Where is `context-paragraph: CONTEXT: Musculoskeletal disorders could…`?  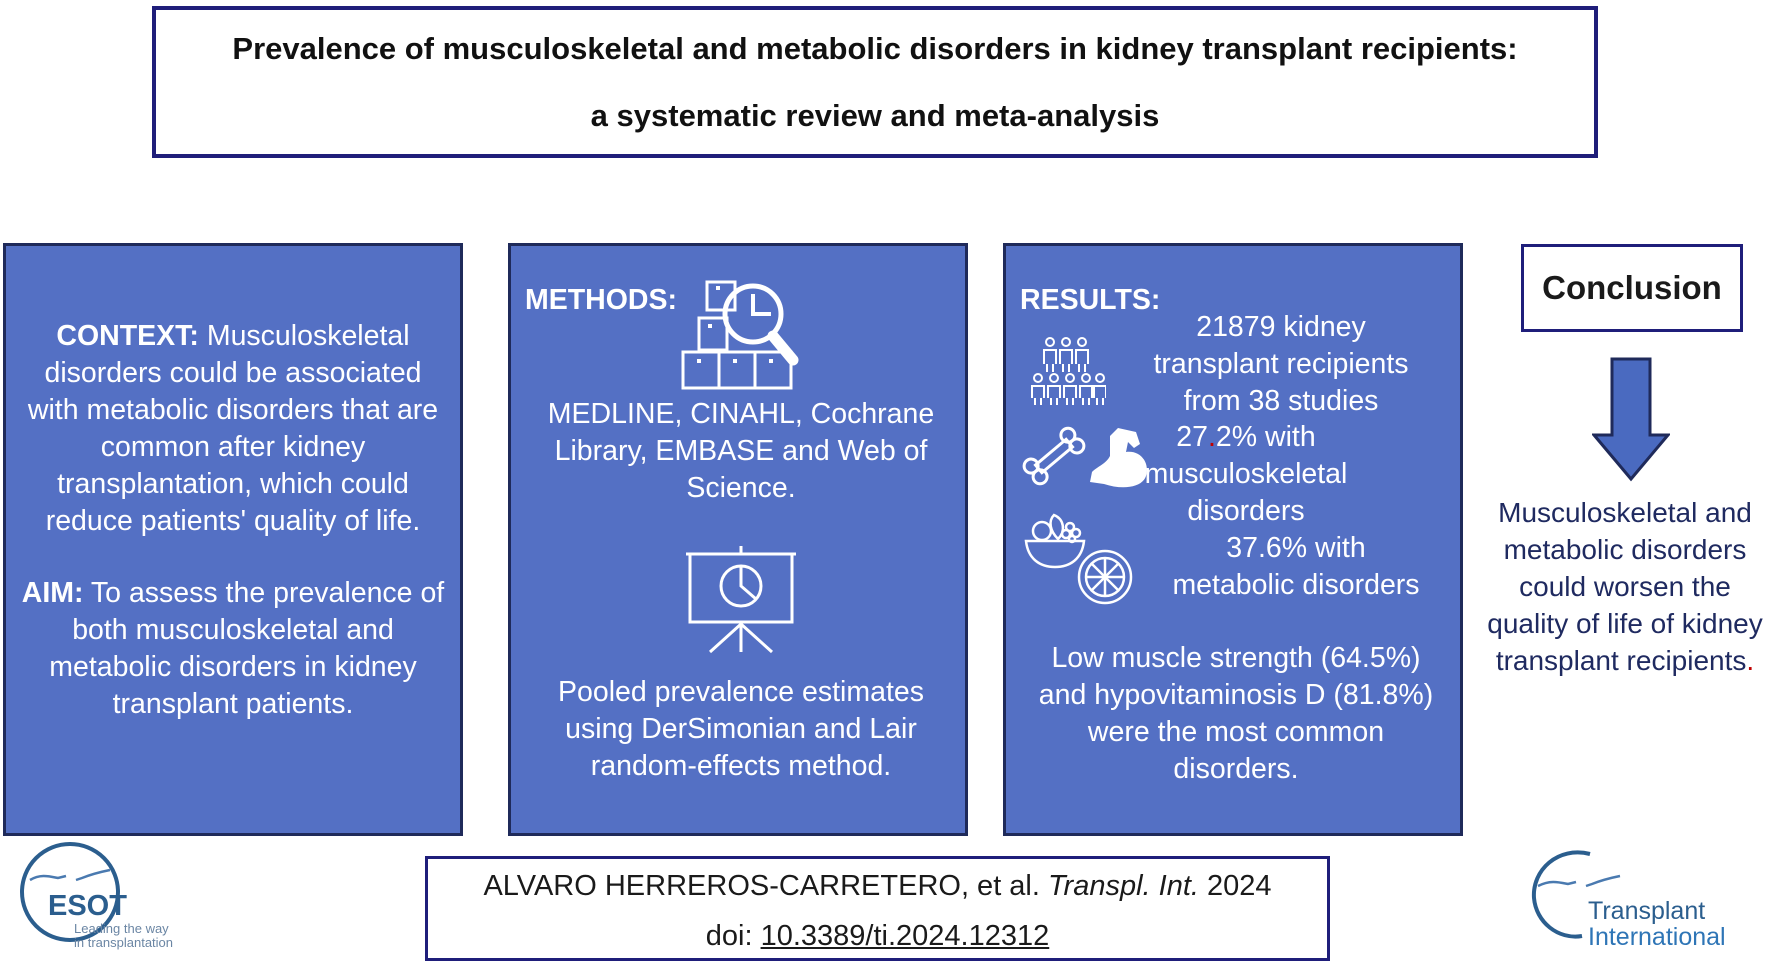
context-paragraph: CONTEXT: Musculoskeletal disorders could… is located at coordinates (233, 429).